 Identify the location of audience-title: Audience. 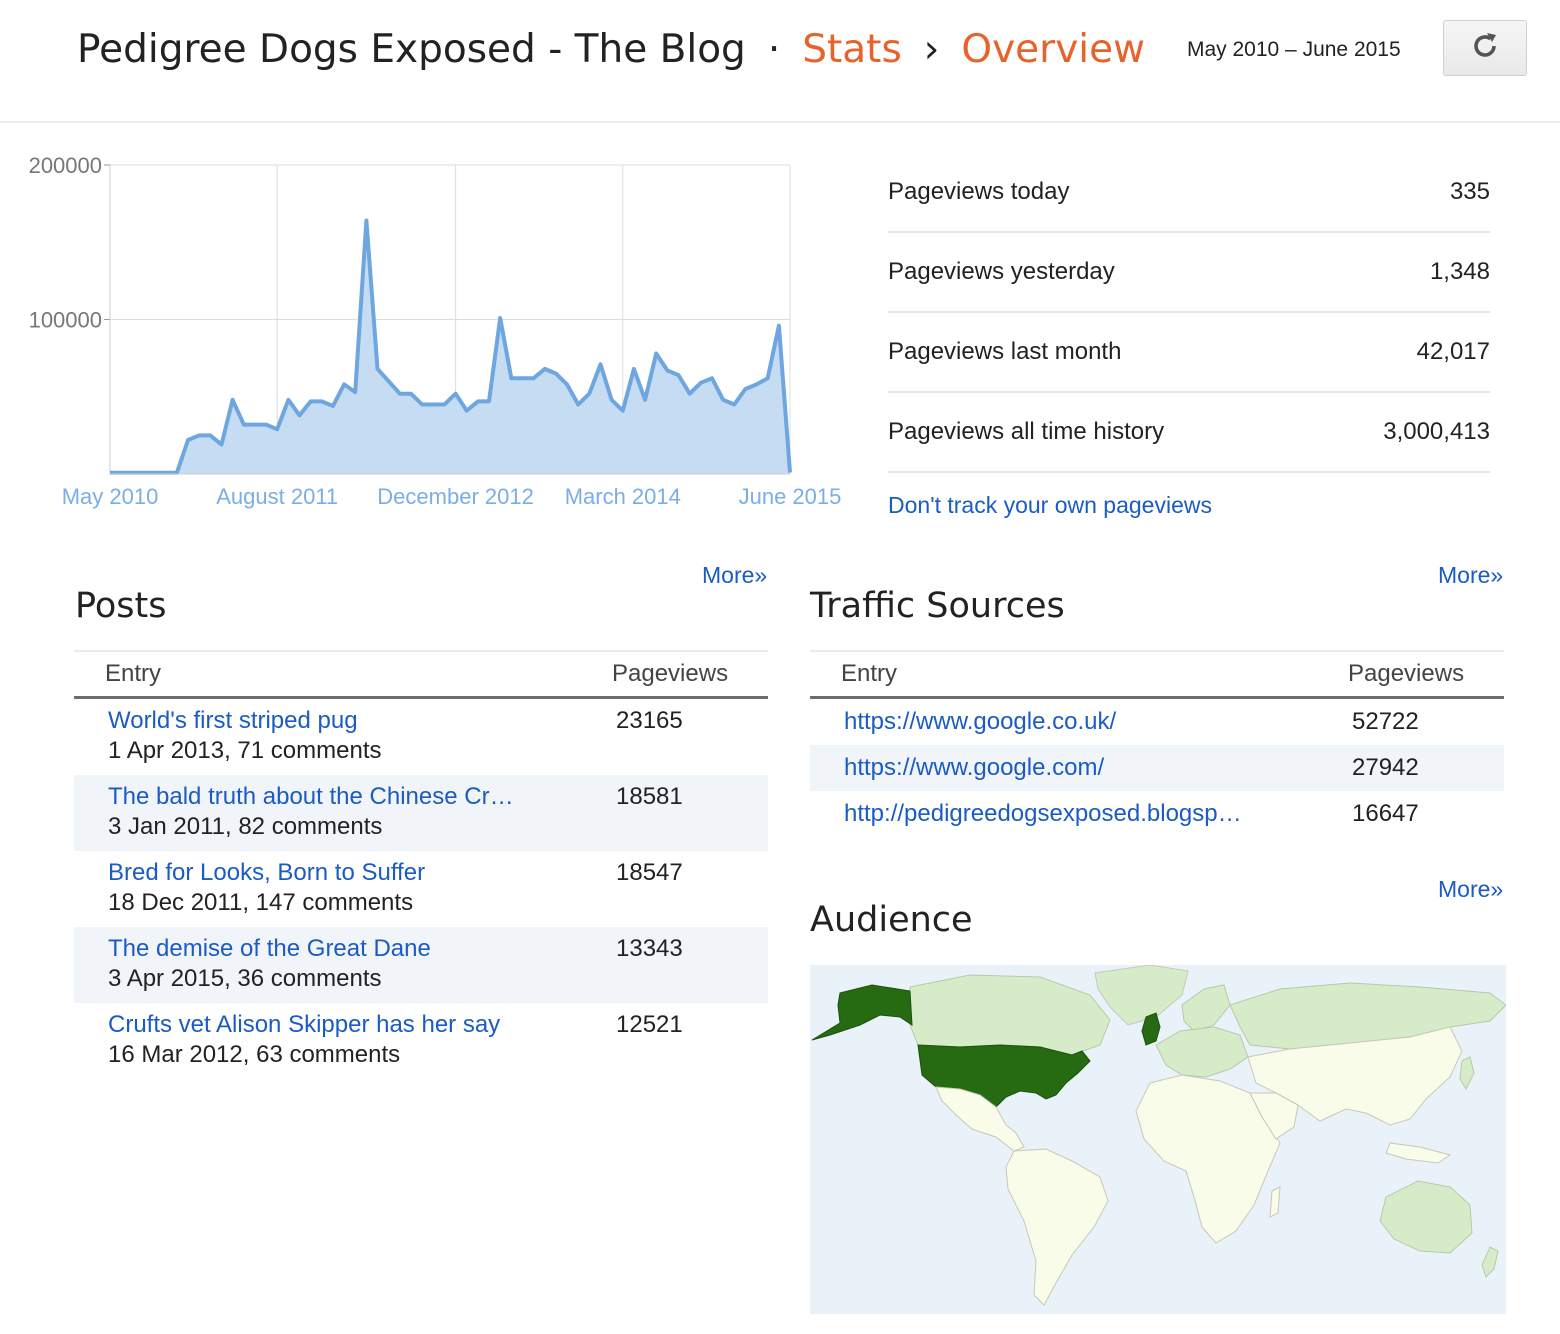
(891, 920).